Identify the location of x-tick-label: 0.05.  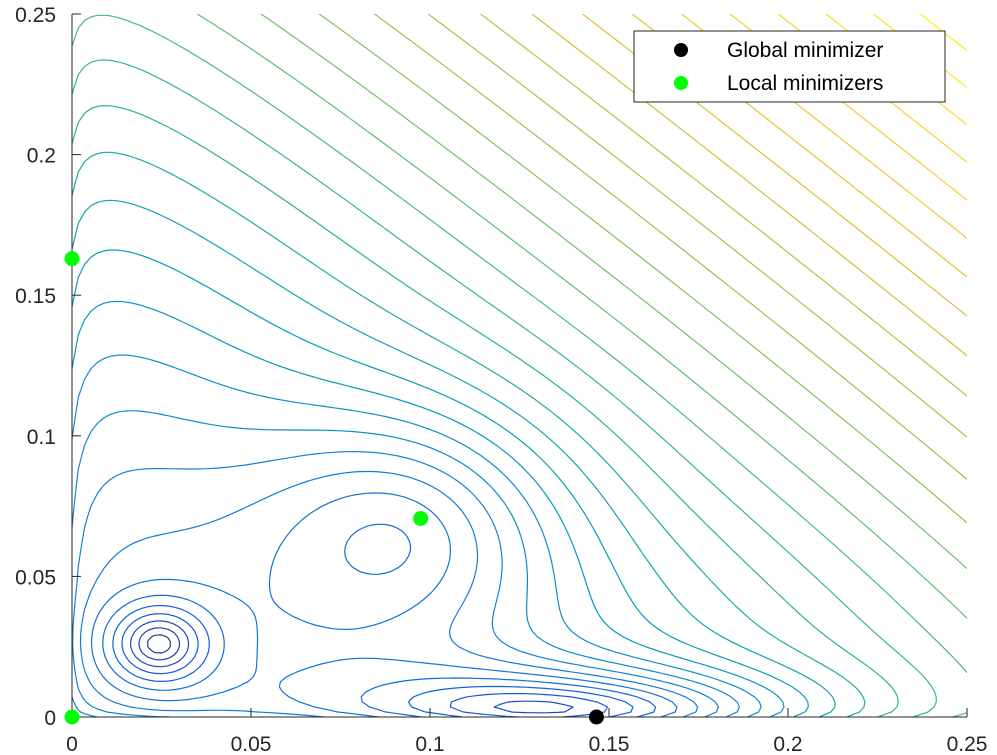
(251, 744).